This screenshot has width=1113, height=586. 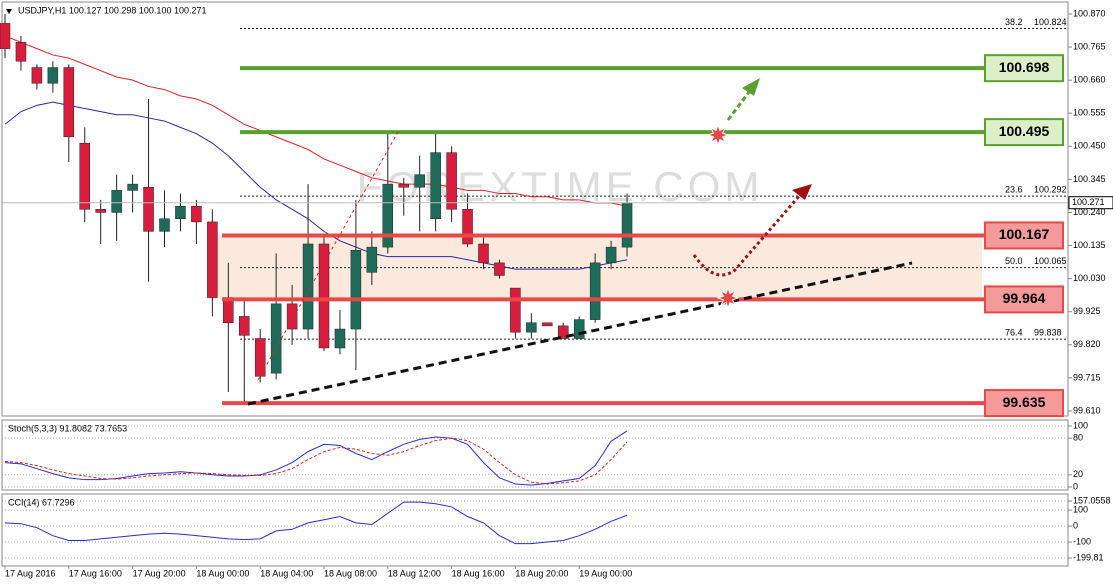 I want to click on y-tick-label: 20, so click(x=1078, y=474).